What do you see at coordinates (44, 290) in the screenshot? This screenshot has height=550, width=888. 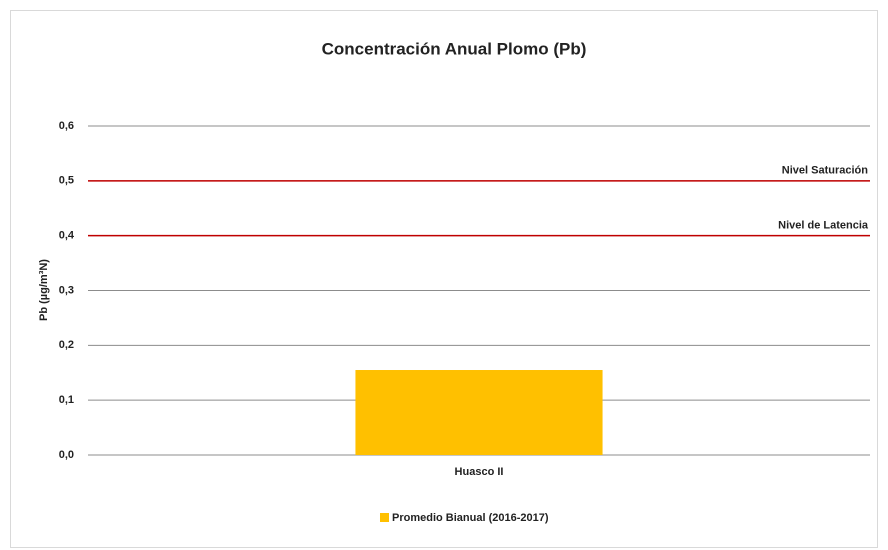 I see `y-axis-label: Pb (µg/m³N)` at bounding box center [44, 290].